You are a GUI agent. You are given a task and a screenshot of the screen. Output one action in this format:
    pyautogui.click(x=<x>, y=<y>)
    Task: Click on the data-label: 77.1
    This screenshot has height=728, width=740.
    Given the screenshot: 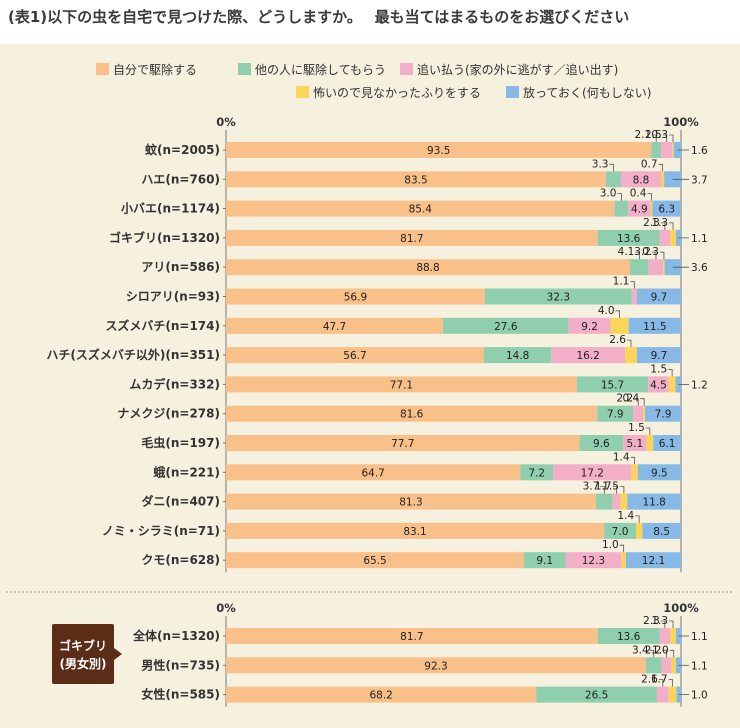 What is the action you would take?
    pyautogui.click(x=401, y=385)
    